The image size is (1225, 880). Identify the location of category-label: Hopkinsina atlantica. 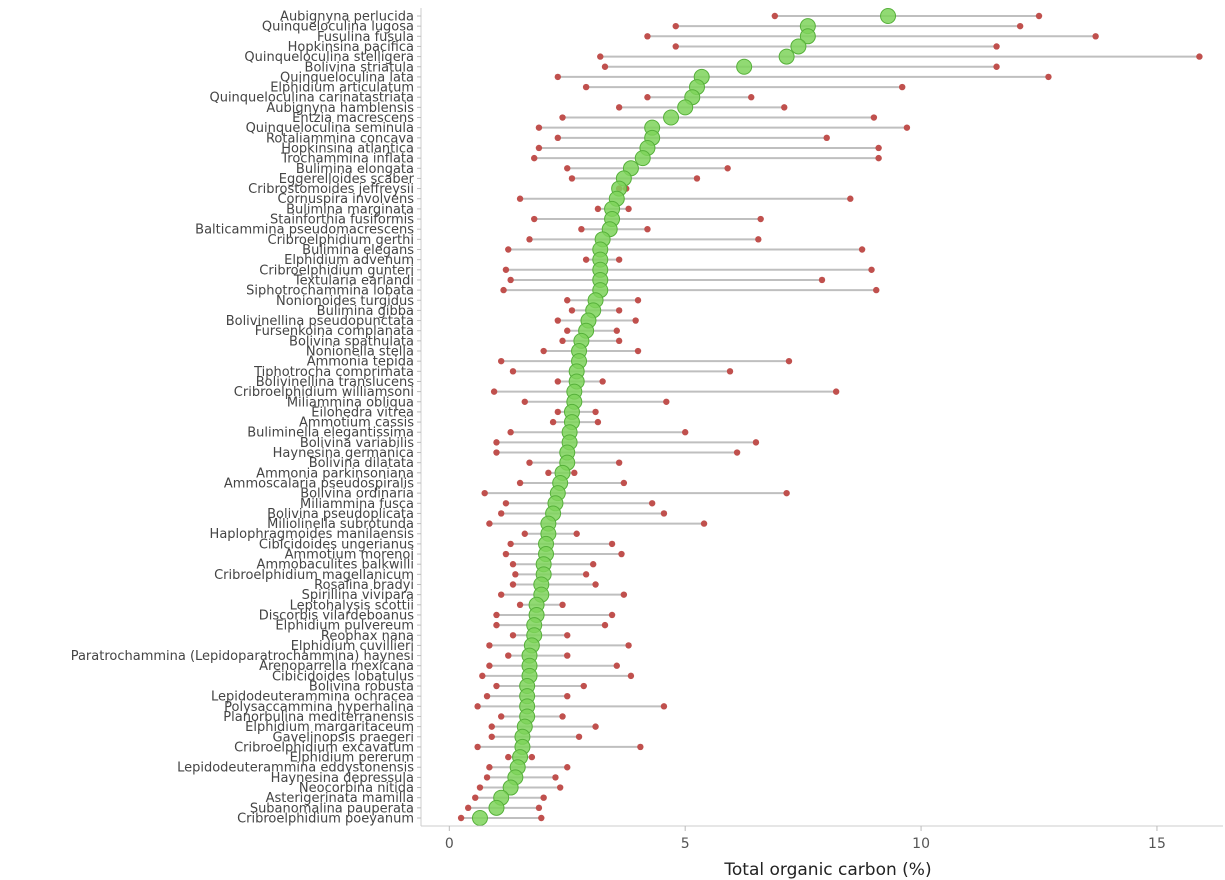
(347, 148).